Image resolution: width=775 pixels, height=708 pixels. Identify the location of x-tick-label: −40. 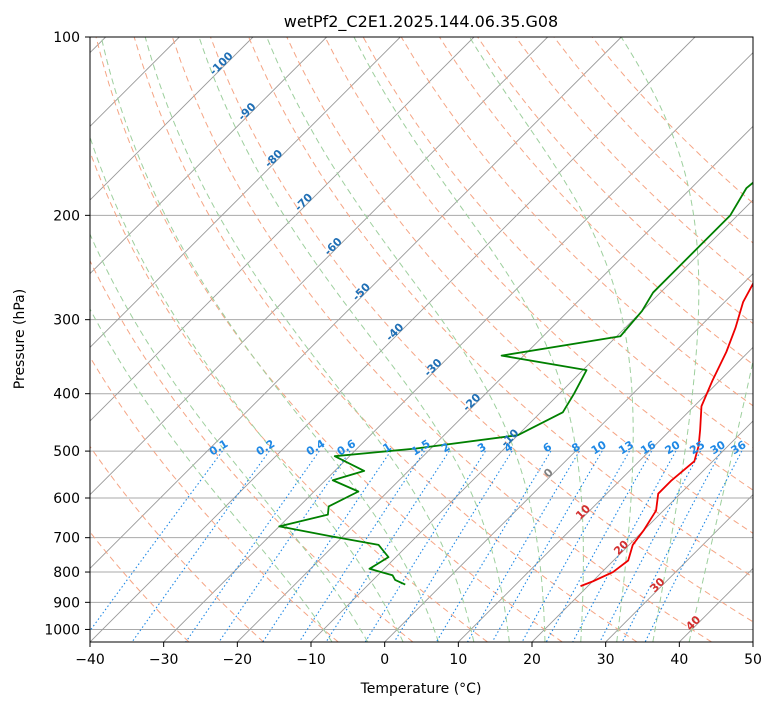
(90, 660).